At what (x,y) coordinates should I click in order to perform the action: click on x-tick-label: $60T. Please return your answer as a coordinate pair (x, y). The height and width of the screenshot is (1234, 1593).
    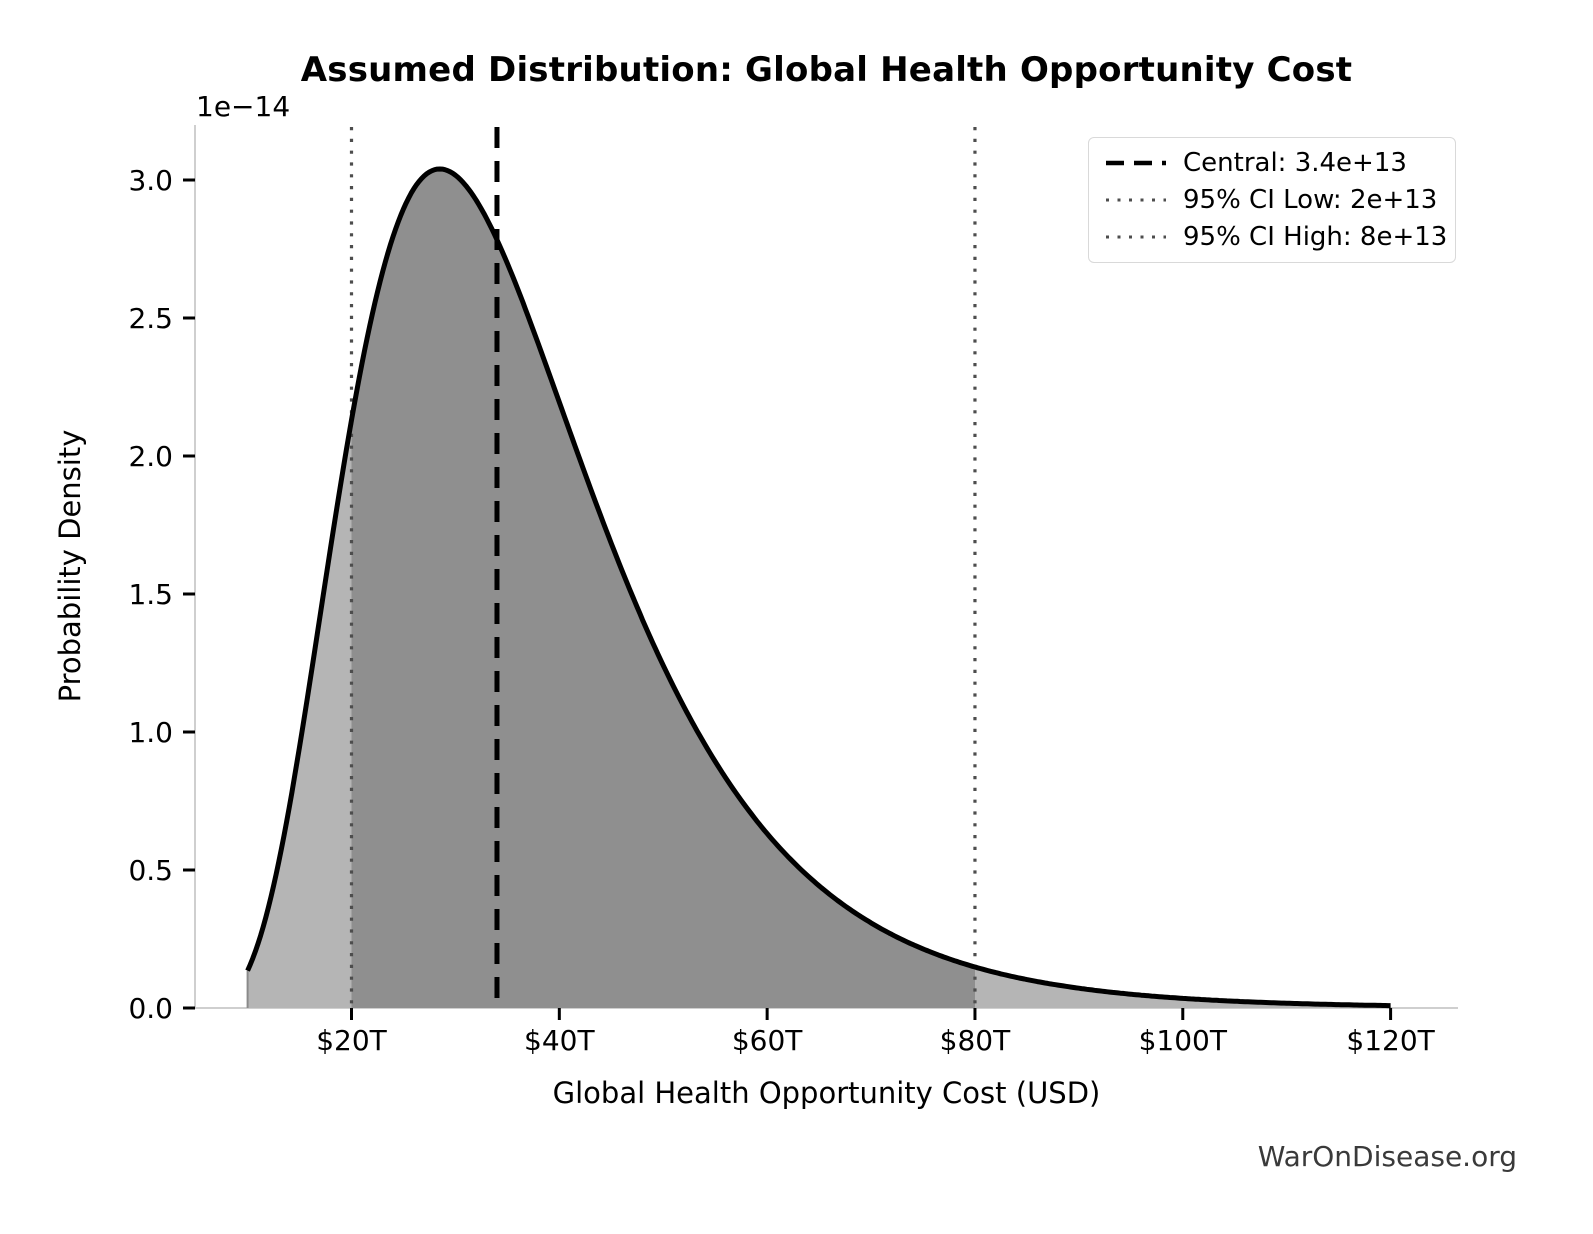
    Looking at the image, I should click on (767, 1040).